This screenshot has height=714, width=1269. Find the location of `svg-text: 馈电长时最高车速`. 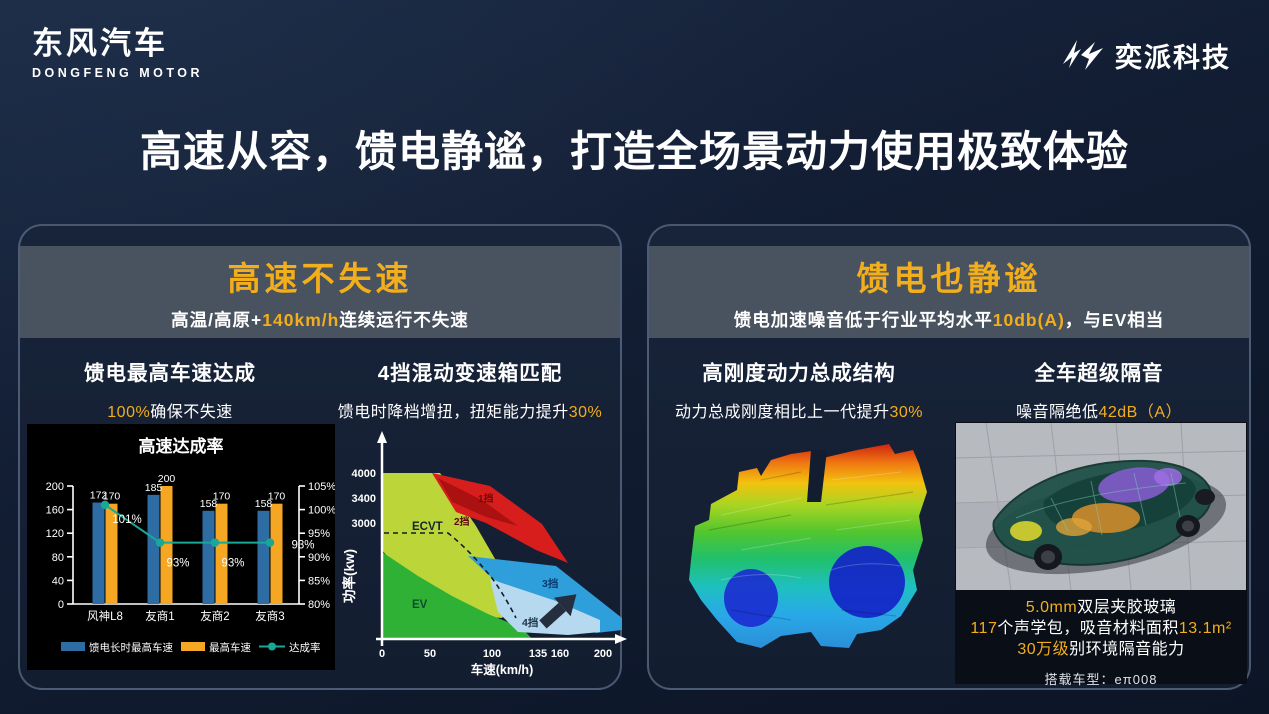

svg-text: 馈电长时最高车速 is located at coordinates (131, 647).